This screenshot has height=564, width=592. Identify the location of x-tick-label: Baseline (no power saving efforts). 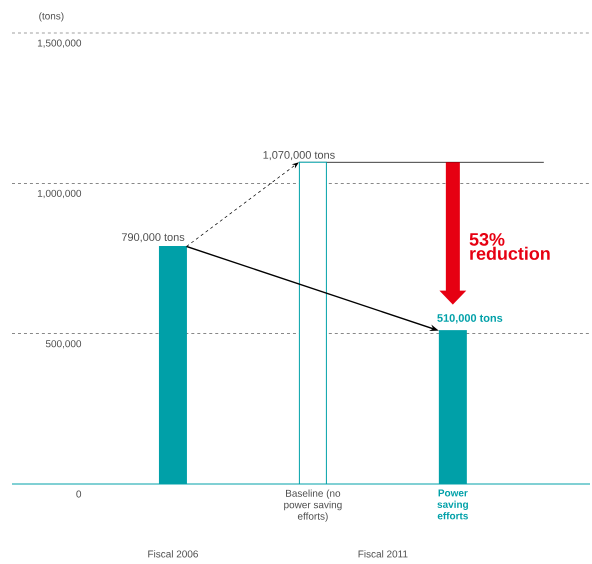
(313, 506).